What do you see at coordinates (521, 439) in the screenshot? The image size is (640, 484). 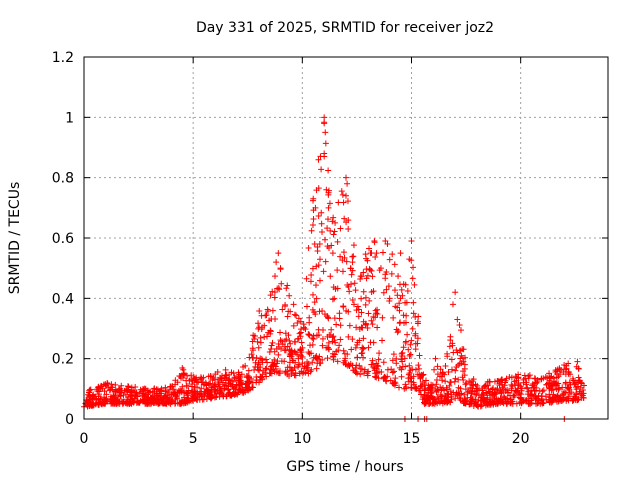 I see `x-tick-label: 20` at bounding box center [521, 439].